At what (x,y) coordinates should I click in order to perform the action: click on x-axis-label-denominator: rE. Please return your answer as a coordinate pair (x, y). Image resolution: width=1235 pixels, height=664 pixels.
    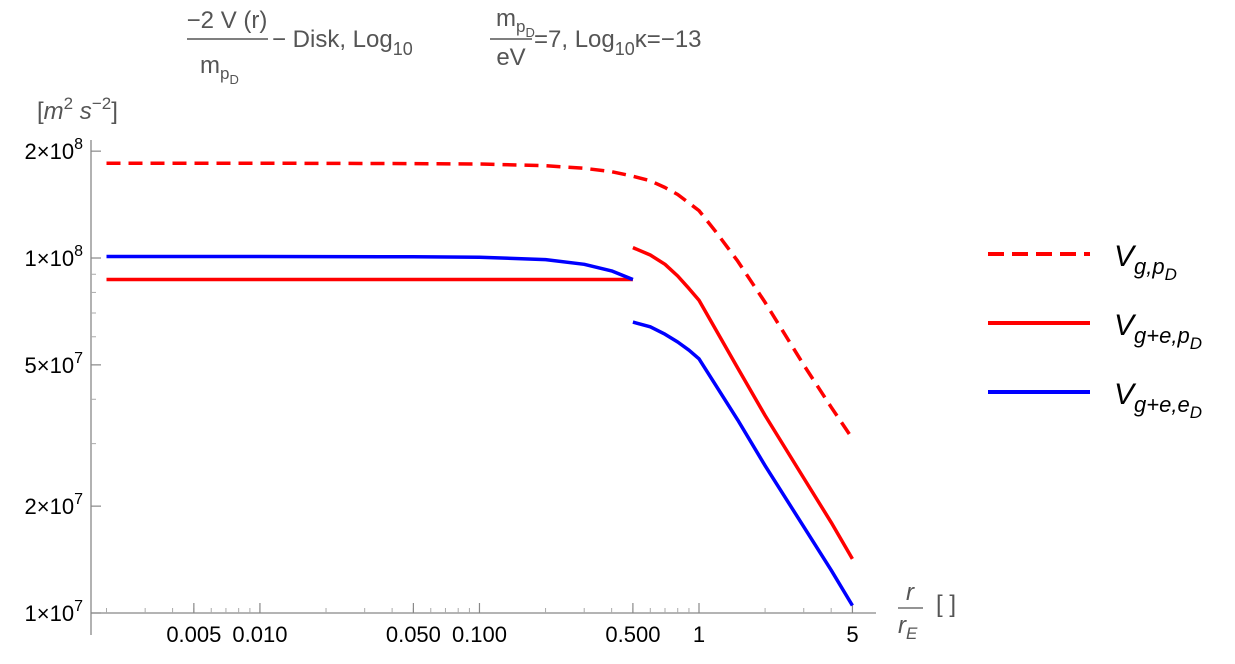
    Looking at the image, I should click on (908, 627).